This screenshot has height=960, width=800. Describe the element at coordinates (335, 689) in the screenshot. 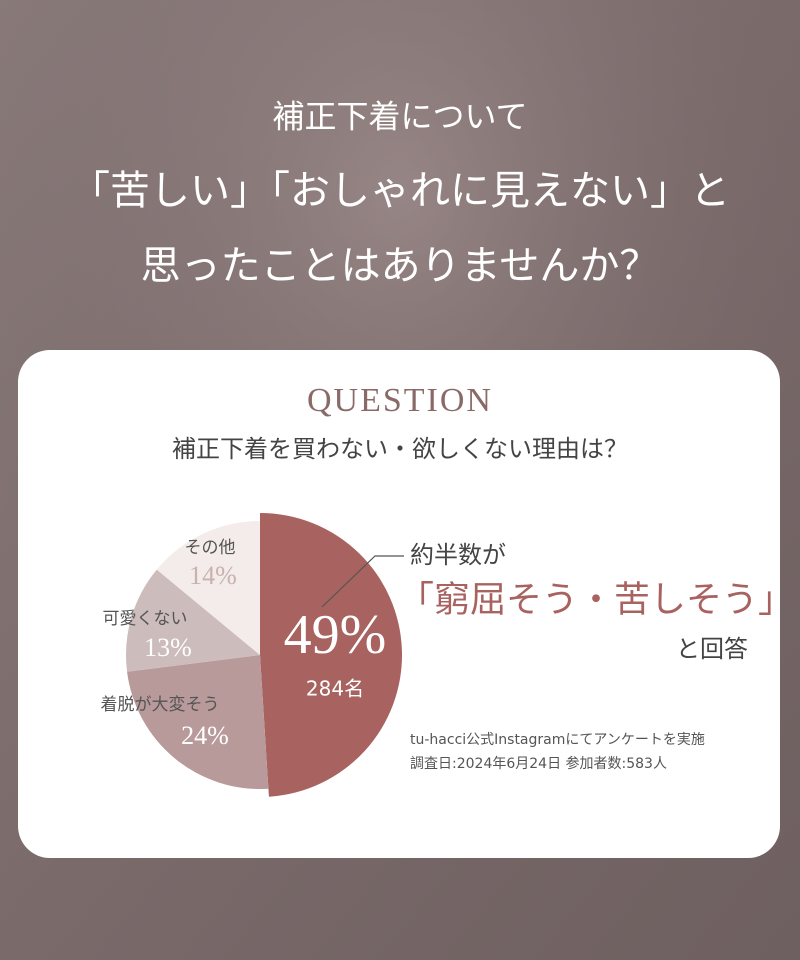

I see `count-label: 284名` at that location.